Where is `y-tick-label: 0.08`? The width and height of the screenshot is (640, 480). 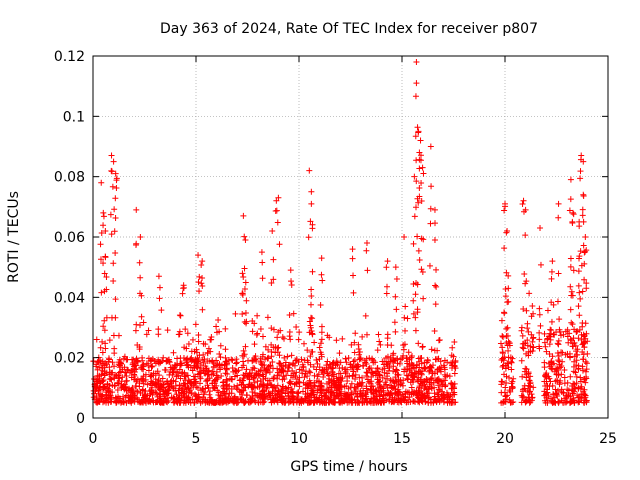 y-tick-label: 0.08 is located at coordinates (69, 178).